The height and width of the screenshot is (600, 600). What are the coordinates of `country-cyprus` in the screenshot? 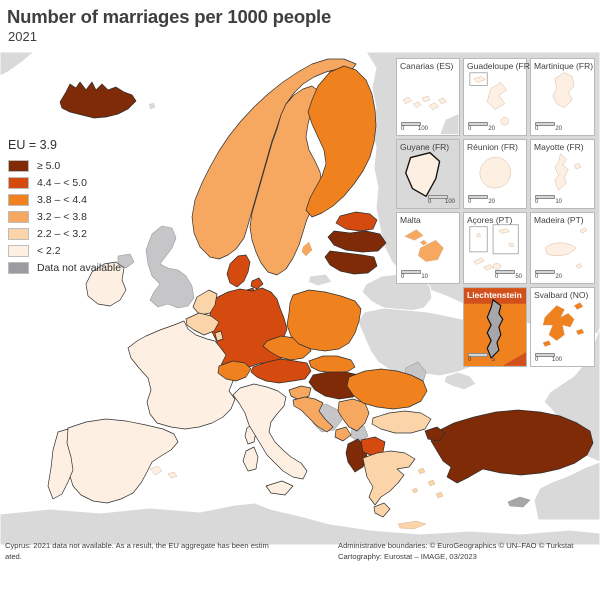 It's located at (519, 502).